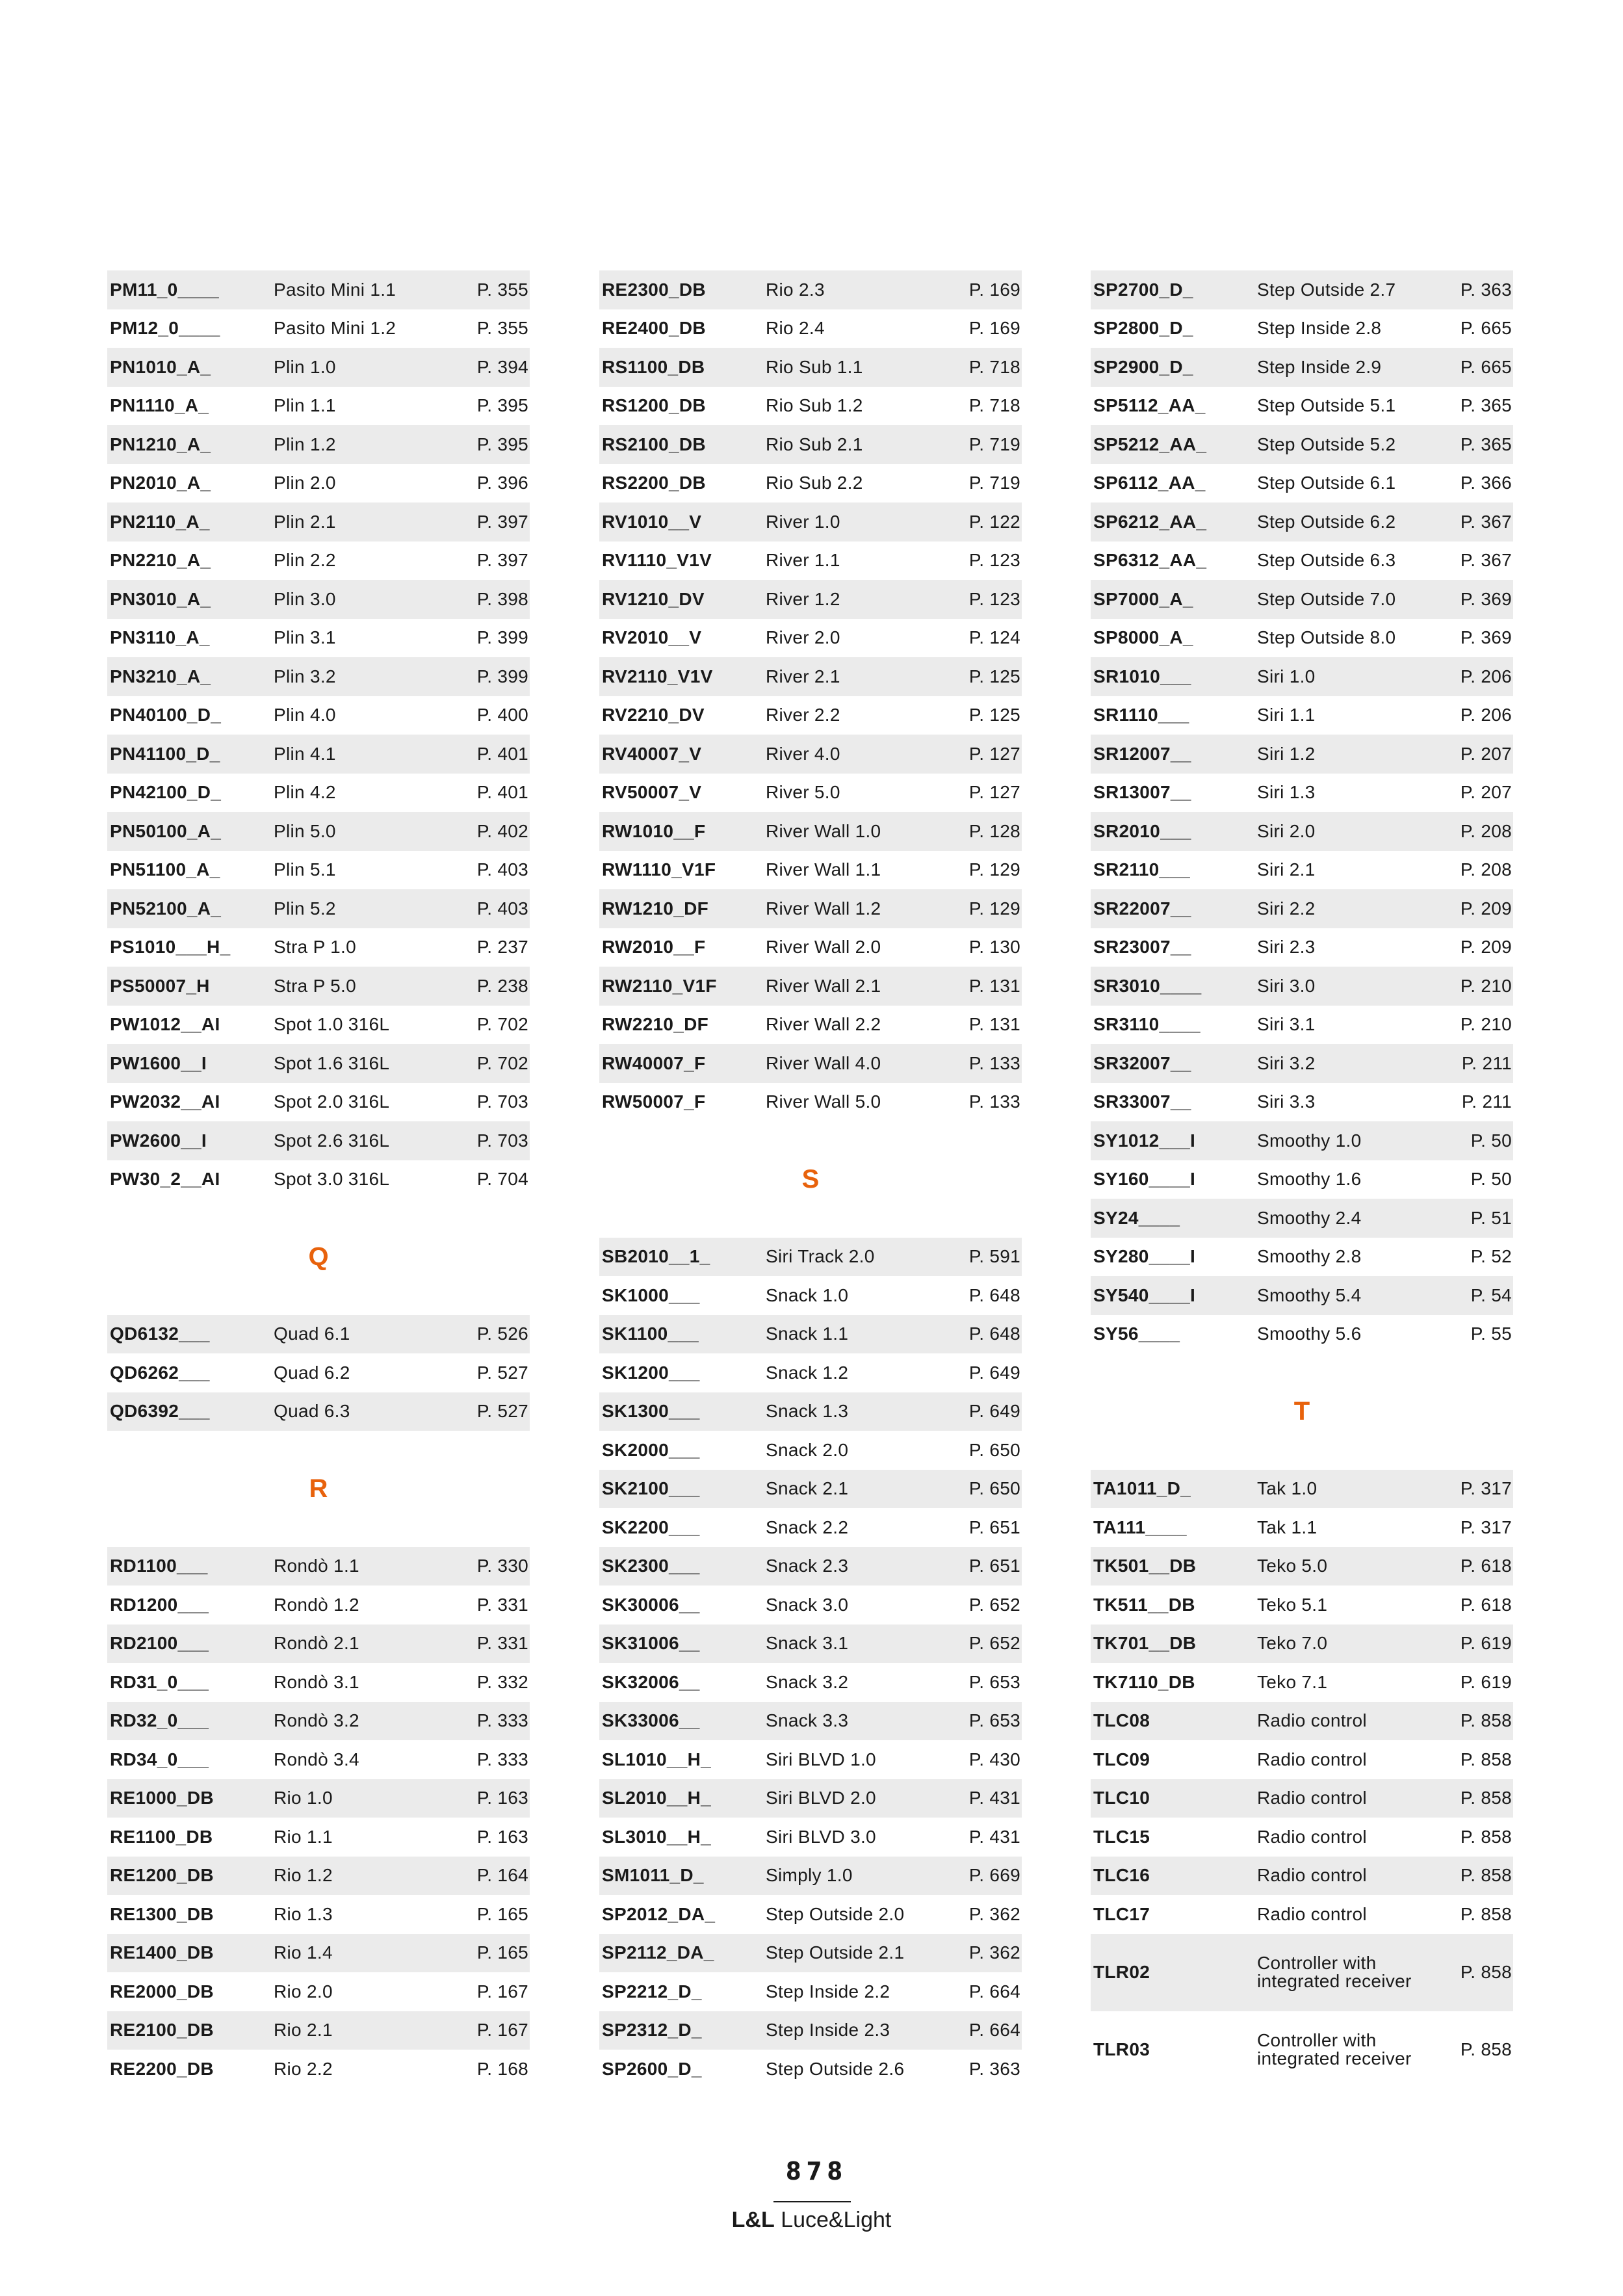 Image resolution: width=1623 pixels, height=2296 pixels. Describe the element at coordinates (1486, 1527) in the screenshot. I see `page-reference: P. 317` at that location.